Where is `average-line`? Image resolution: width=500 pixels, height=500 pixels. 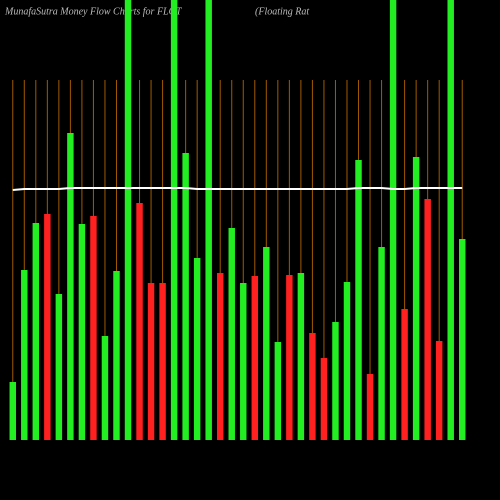
average-line is located at coordinates (237, 189).